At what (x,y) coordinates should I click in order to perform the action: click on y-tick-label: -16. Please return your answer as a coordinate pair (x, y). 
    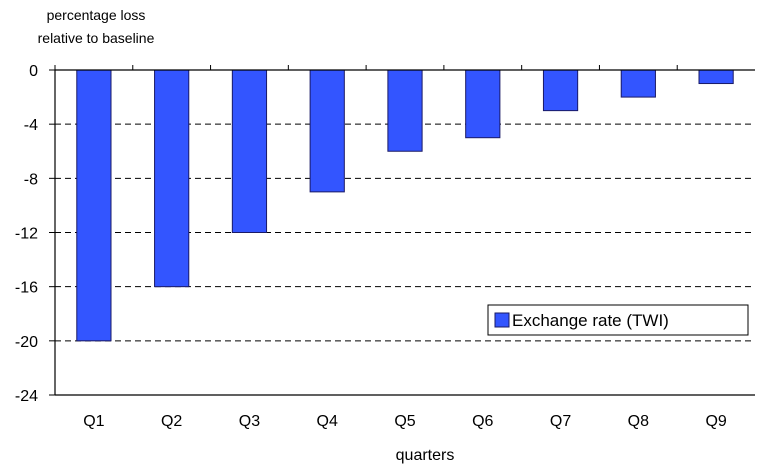
    Looking at the image, I should click on (26, 288).